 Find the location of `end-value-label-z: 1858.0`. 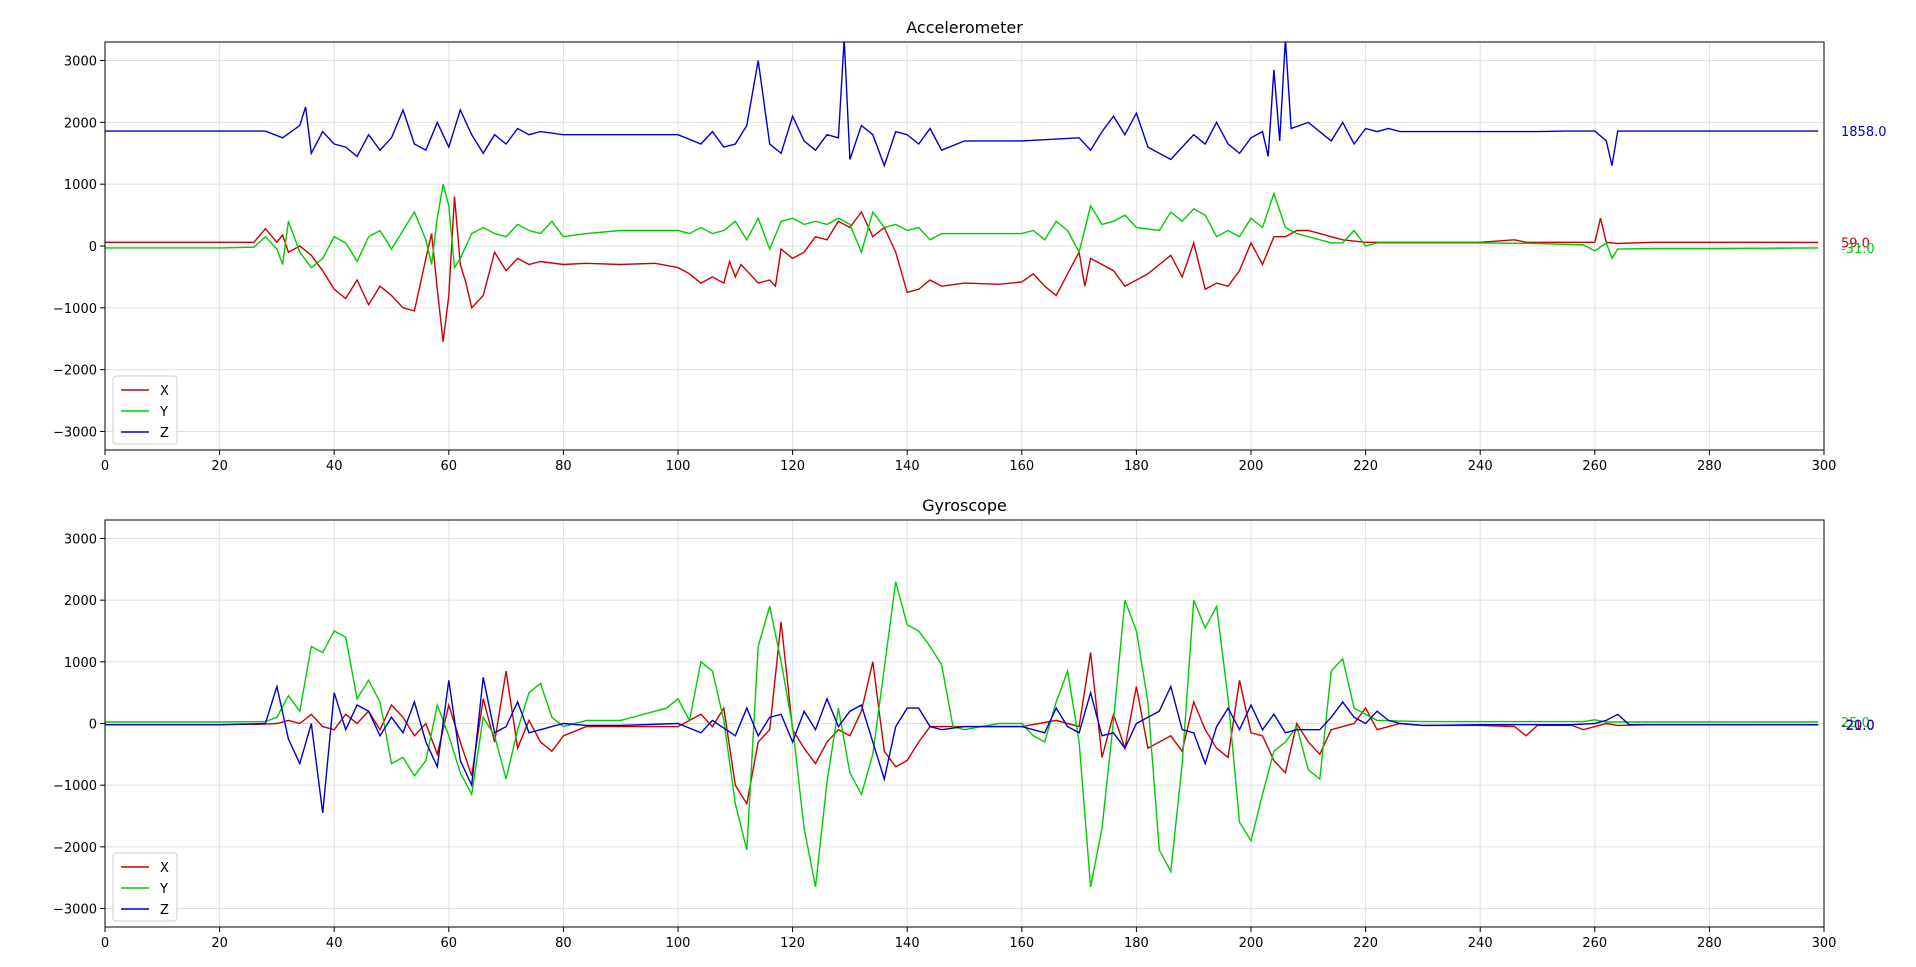

end-value-label-z: 1858.0 is located at coordinates (1864, 132).